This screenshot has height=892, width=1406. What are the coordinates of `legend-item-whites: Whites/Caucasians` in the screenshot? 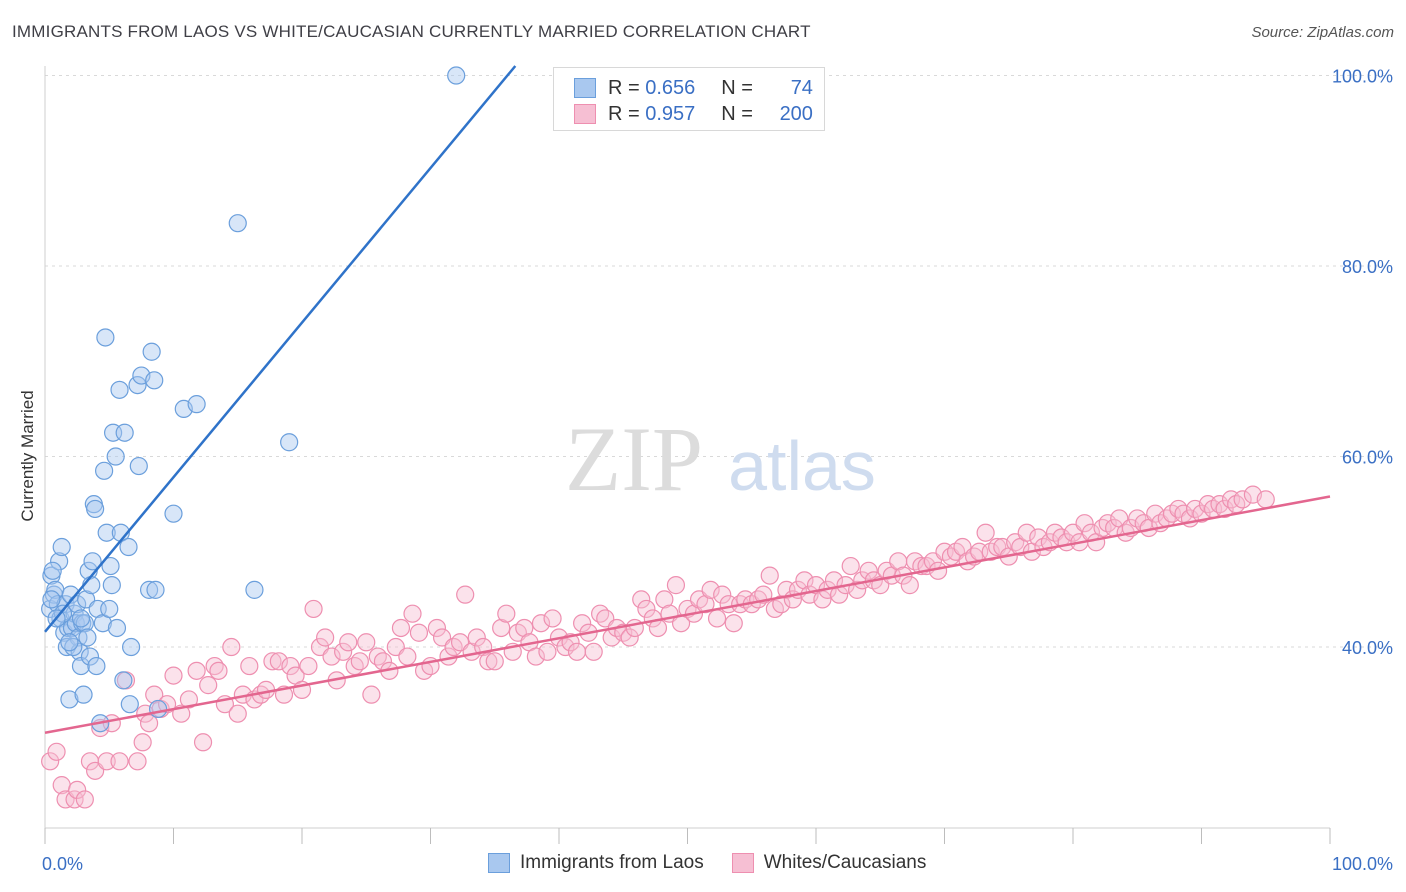 It's located at (829, 863).